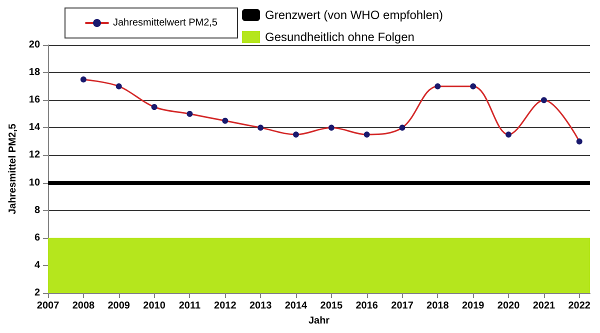 The width and height of the screenshot is (600, 333). I want to click on x-tick-label: 2012, so click(225, 306).